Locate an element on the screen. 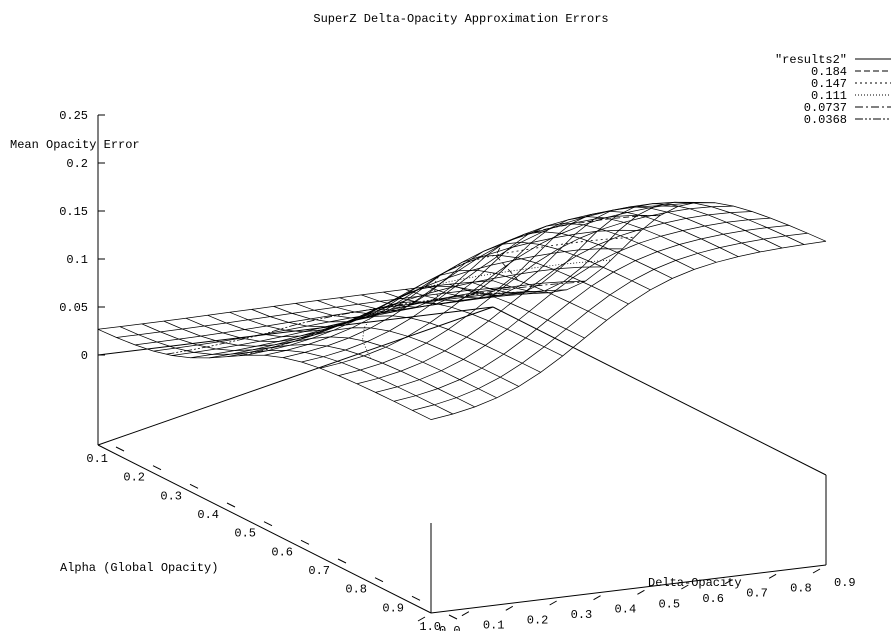 Image resolution: width=894 pixels, height=631 pixels. contour-line-0.0737 is located at coordinates (411, 319).